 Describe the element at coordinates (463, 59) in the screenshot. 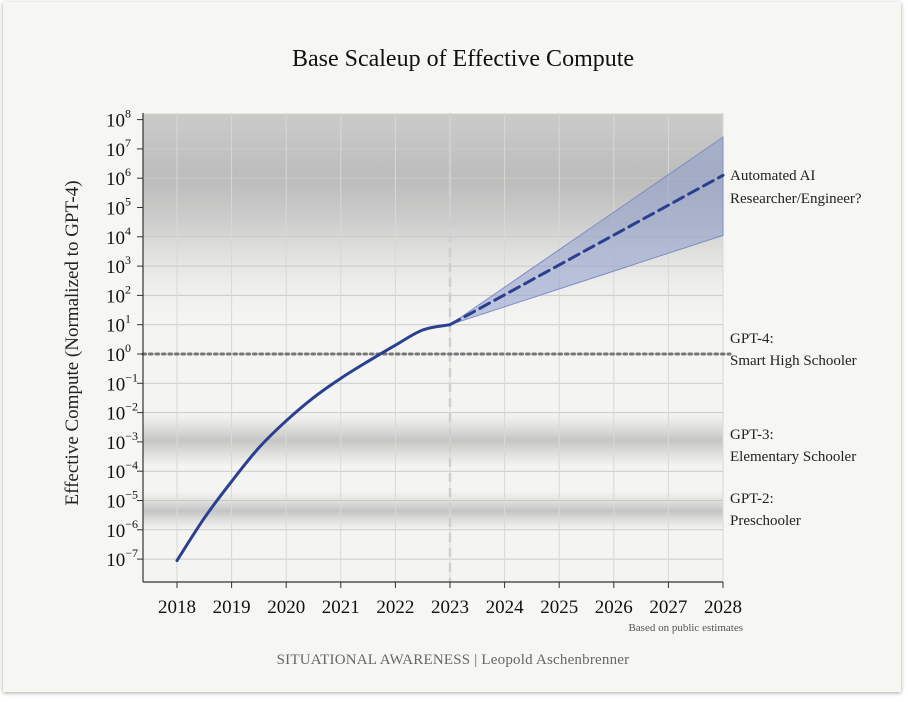

I see `chart-title: Base Scaleup of Effective Compute` at that location.